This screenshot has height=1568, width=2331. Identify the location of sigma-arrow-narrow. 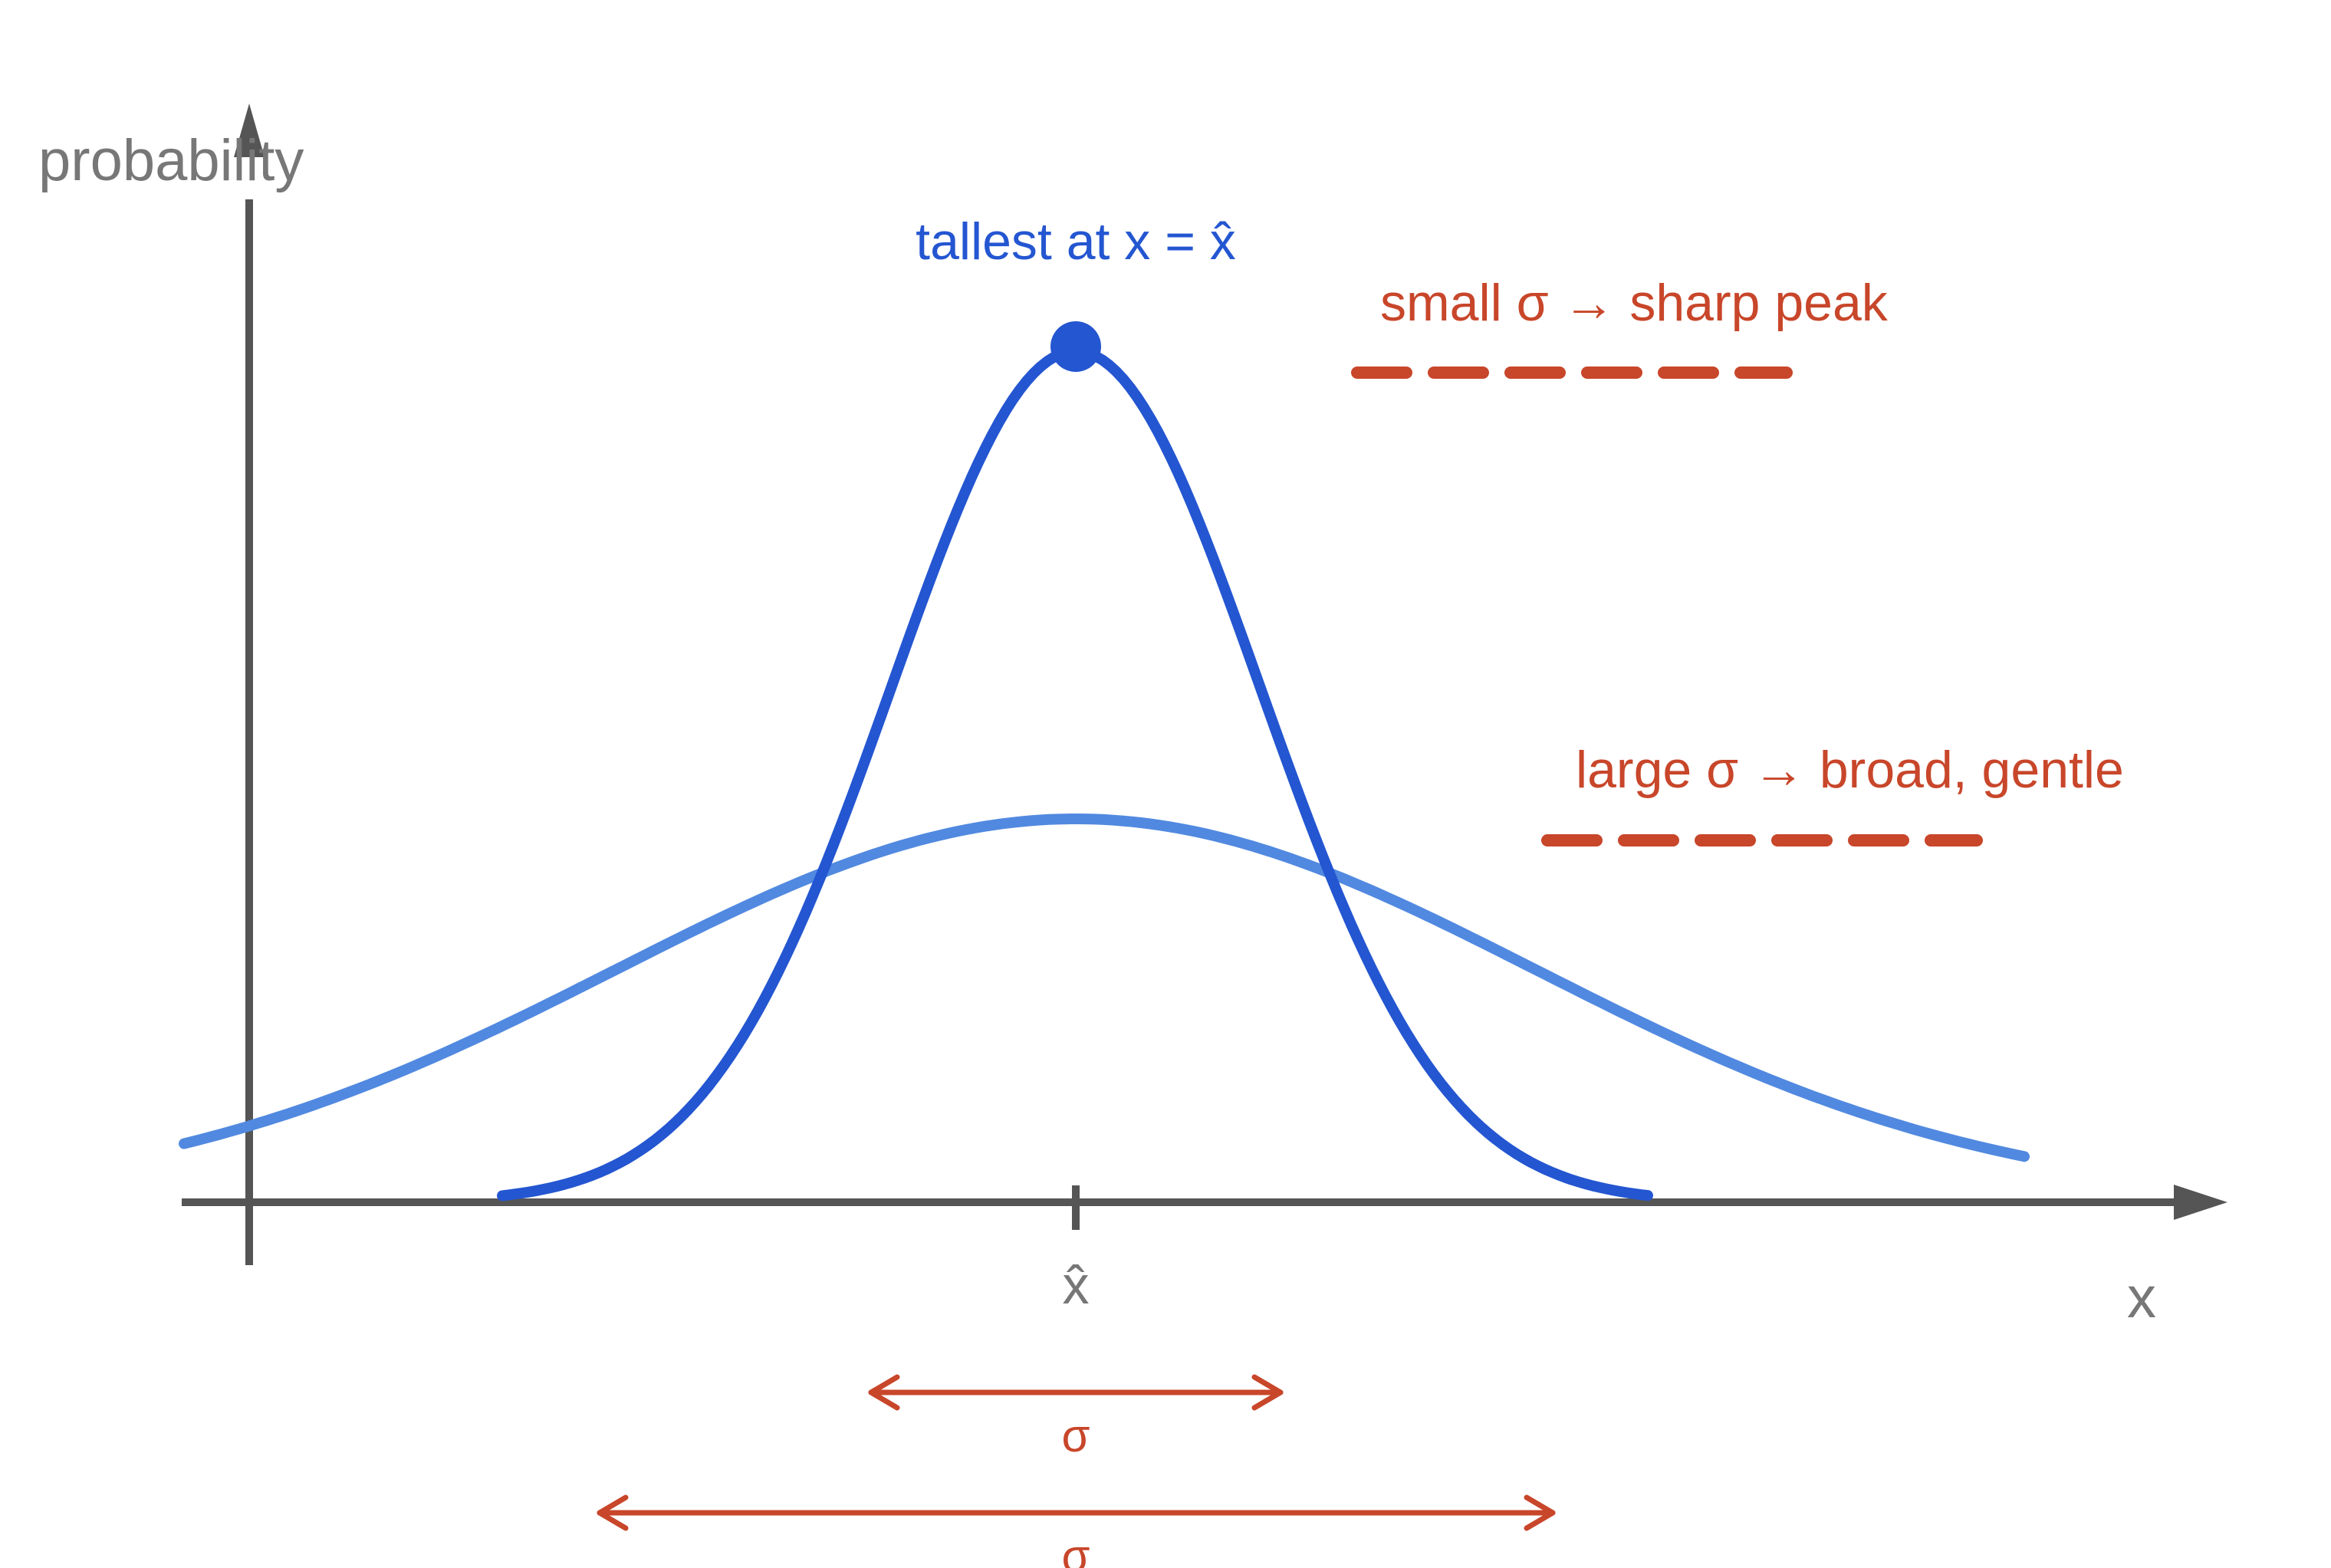
(1076, 1393).